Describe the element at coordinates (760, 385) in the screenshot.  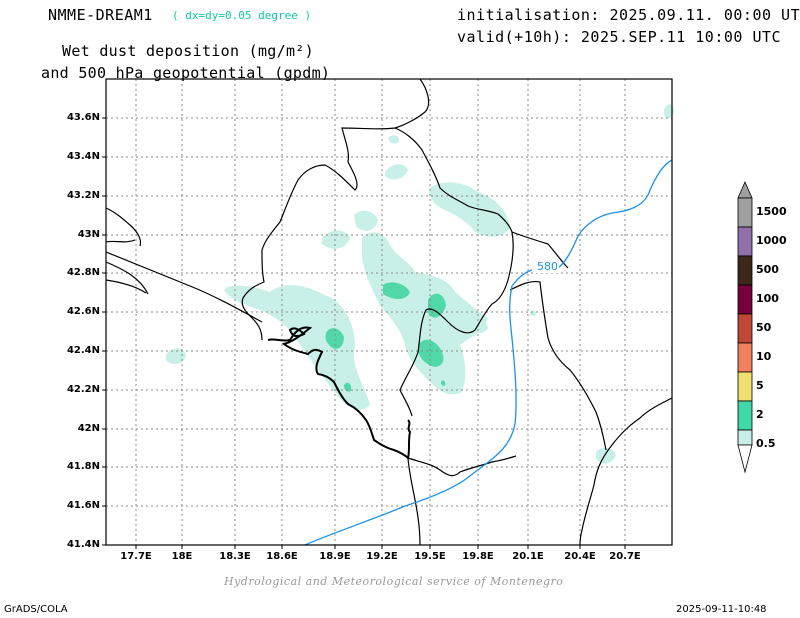
I see `legend-label: 5` at that location.